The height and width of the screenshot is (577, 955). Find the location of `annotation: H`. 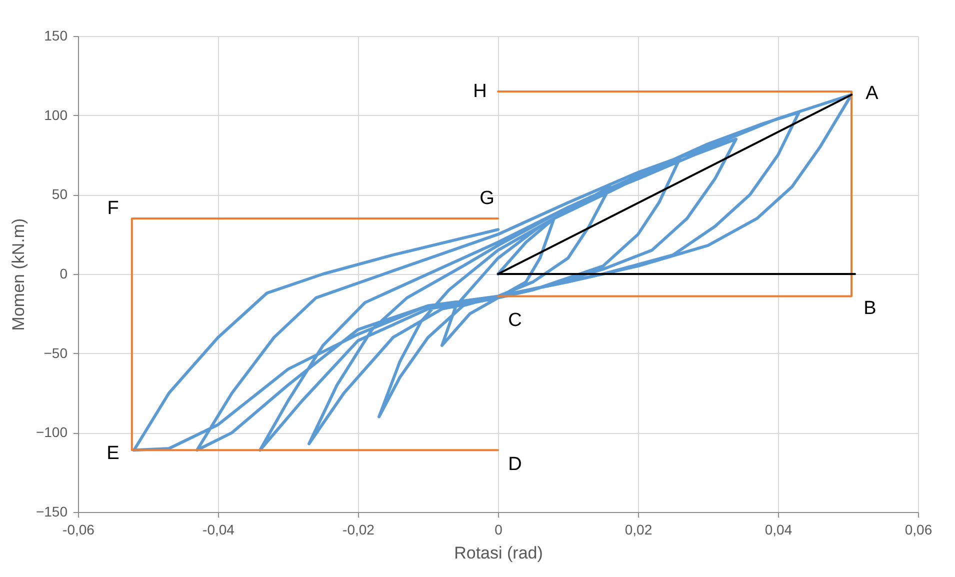

annotation: H is located at coordinates (480, 91).